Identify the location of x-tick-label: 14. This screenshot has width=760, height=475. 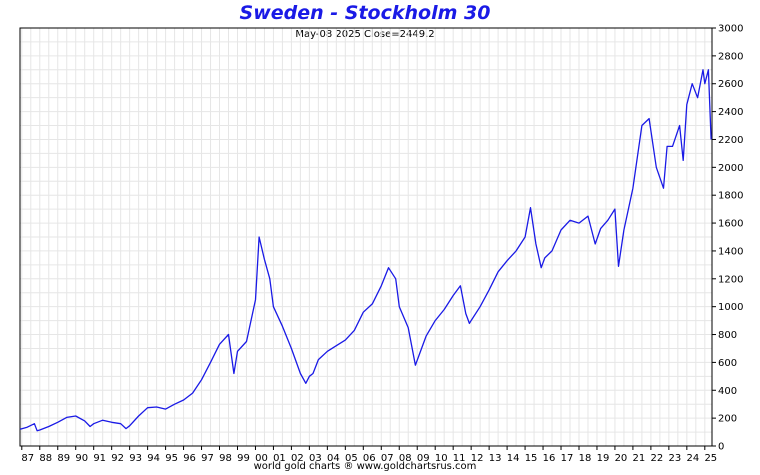
(513, 458).